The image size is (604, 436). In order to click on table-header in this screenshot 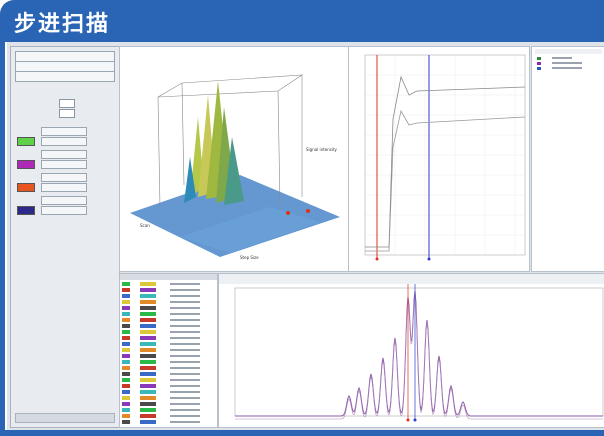, I will do `click(168, 277)`.